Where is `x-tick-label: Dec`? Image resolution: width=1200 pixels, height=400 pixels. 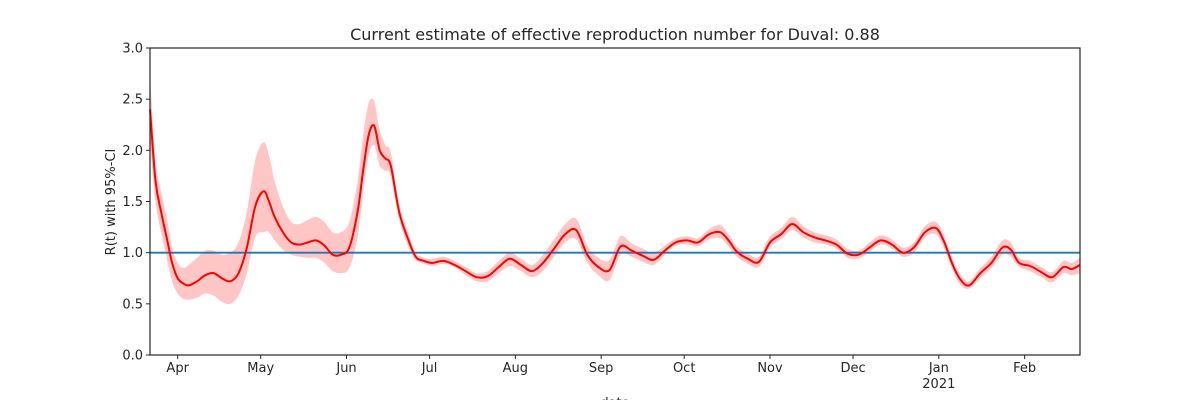
x-tick-label: Dec is located at coordinates (852, 368).